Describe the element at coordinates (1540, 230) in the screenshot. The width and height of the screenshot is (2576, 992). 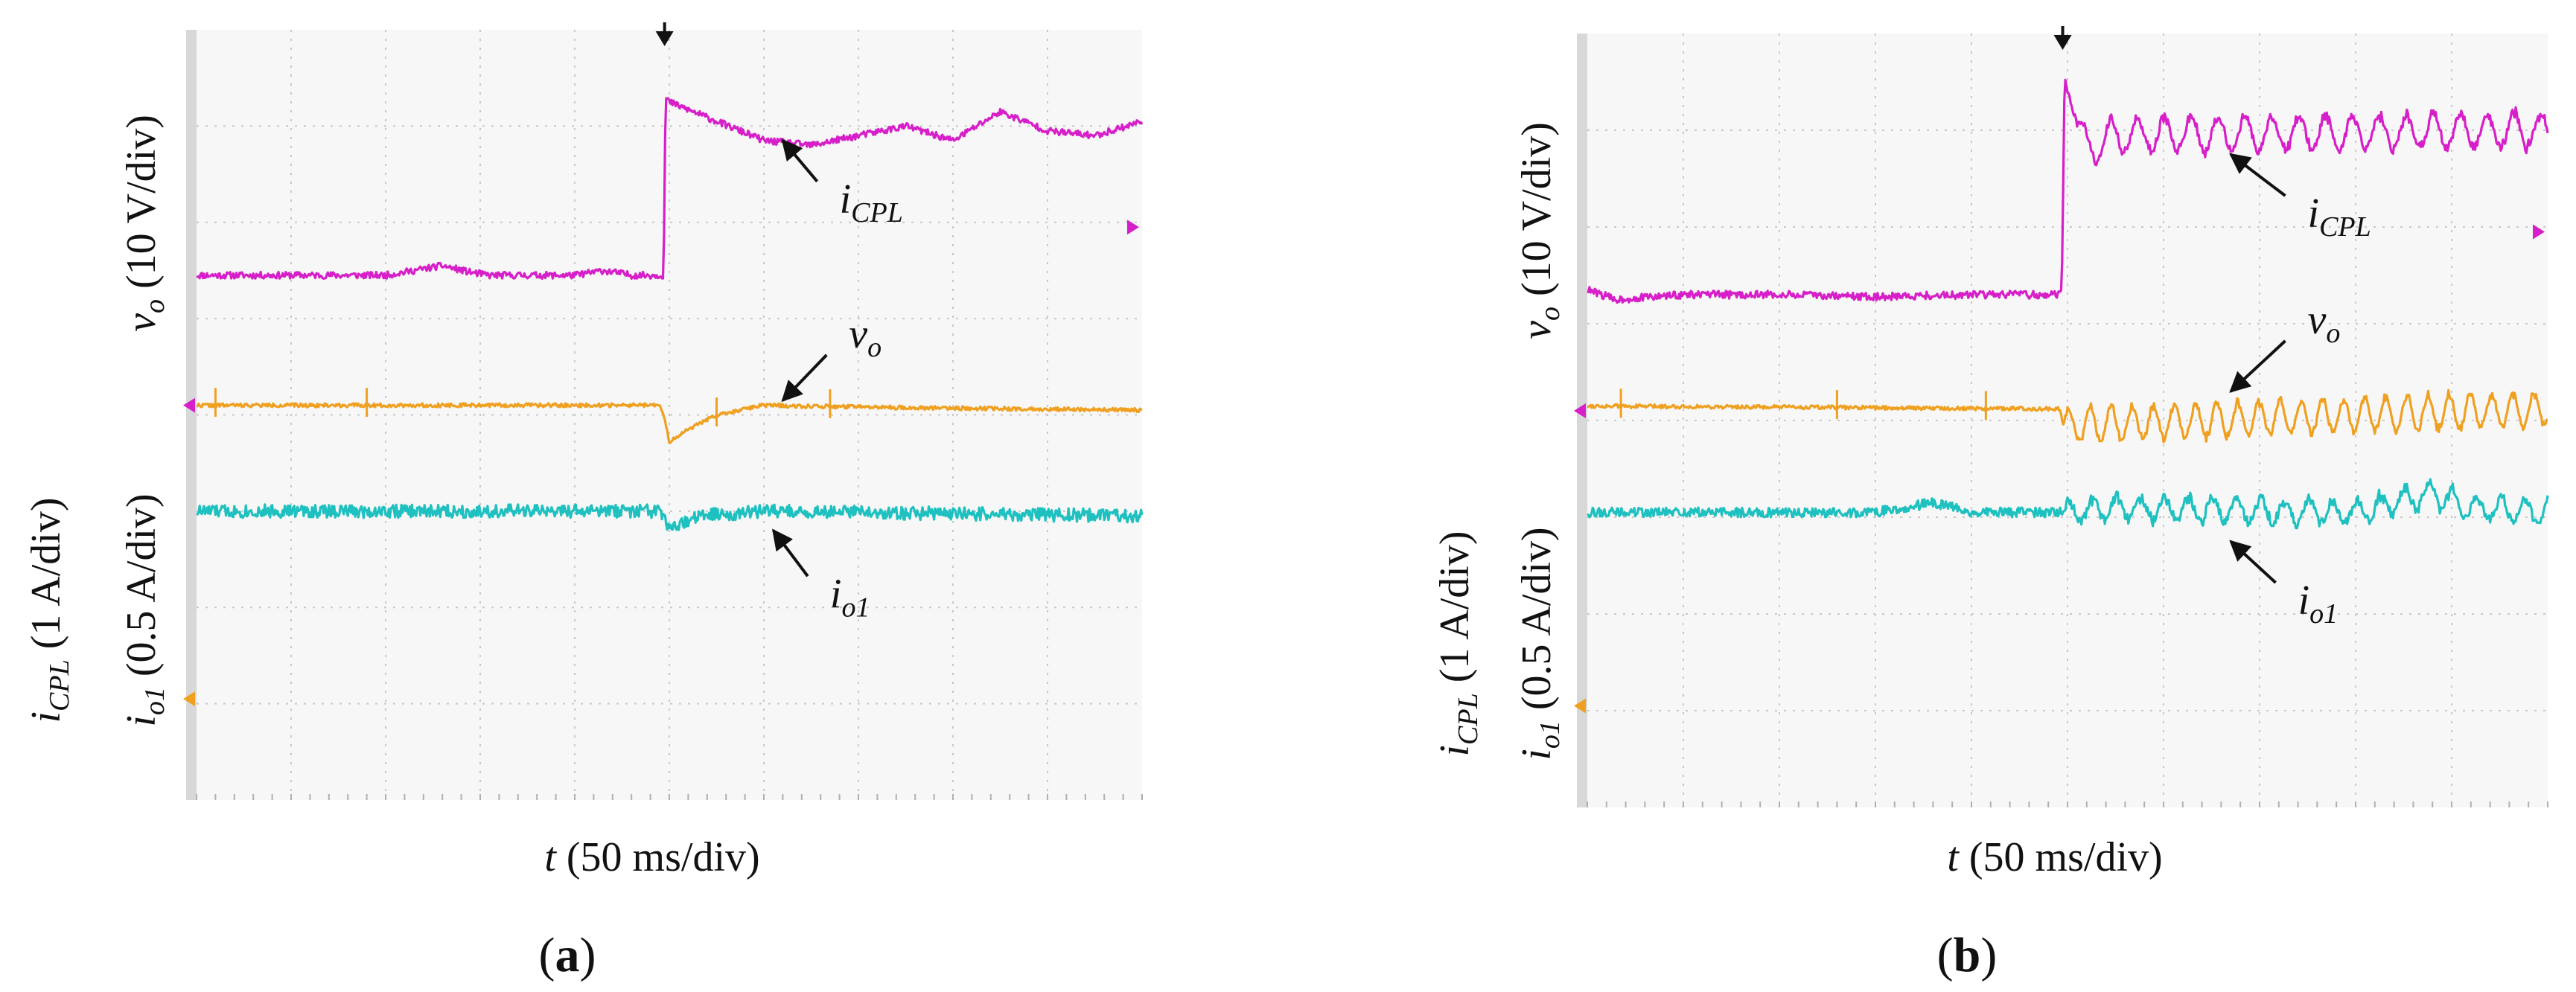
I see `panel-b-ylabel-upper: vo (10 V/div)` at that location.